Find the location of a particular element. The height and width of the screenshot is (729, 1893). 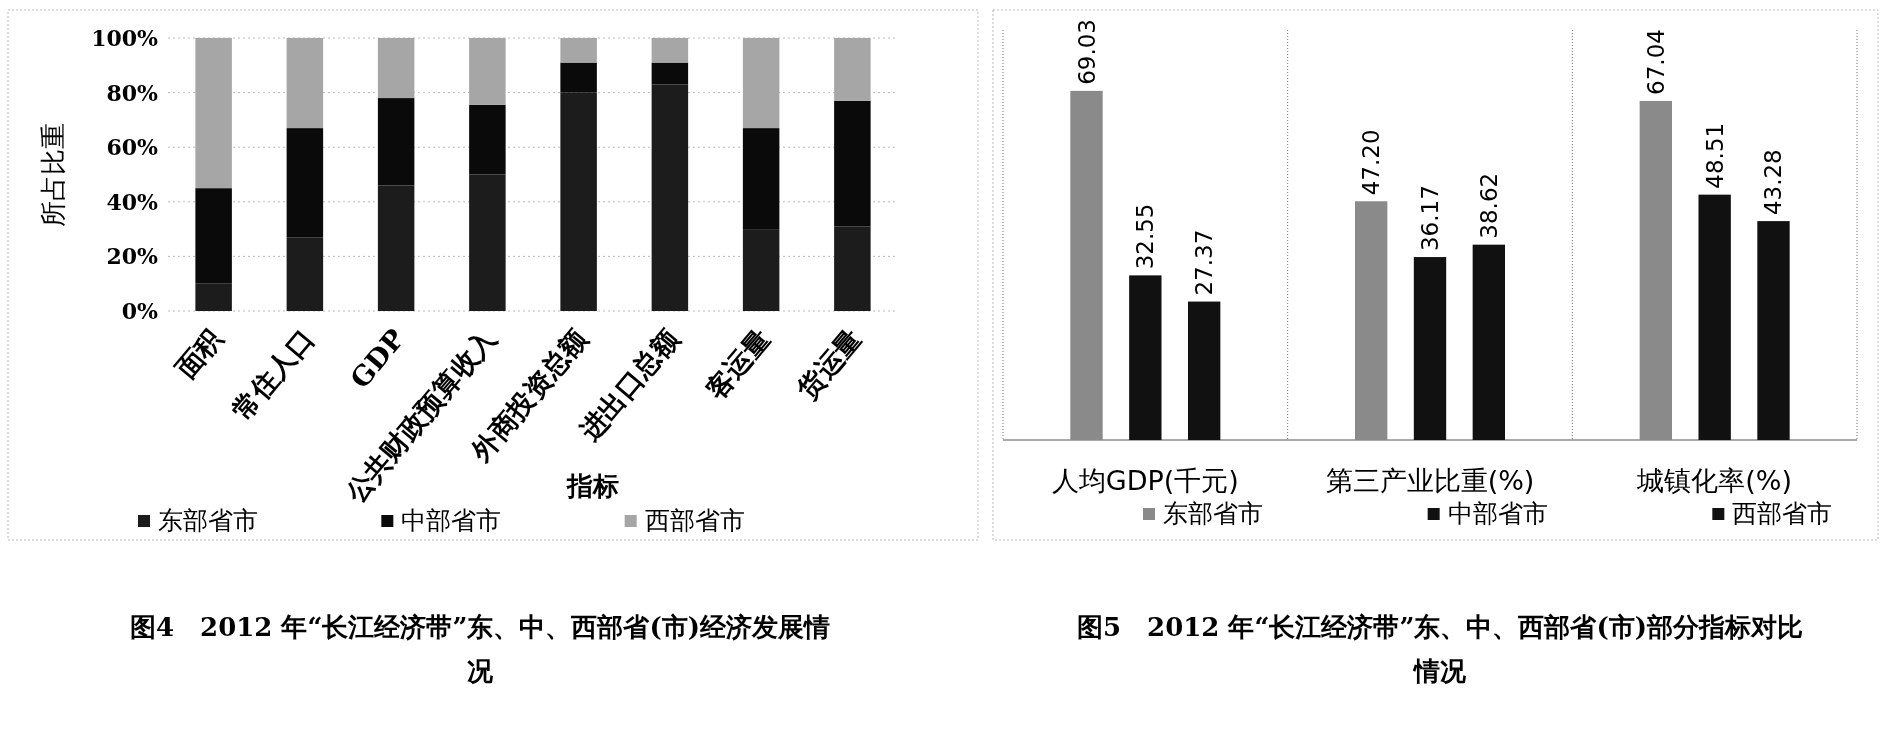

data-label: 43.28 is located at coordinates (1773, 182).